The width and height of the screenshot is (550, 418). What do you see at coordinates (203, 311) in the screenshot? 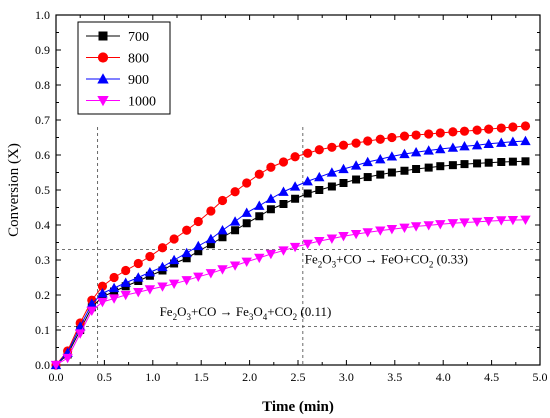
I see `annotation-segment: +CO` at bounding box center [203, 311].